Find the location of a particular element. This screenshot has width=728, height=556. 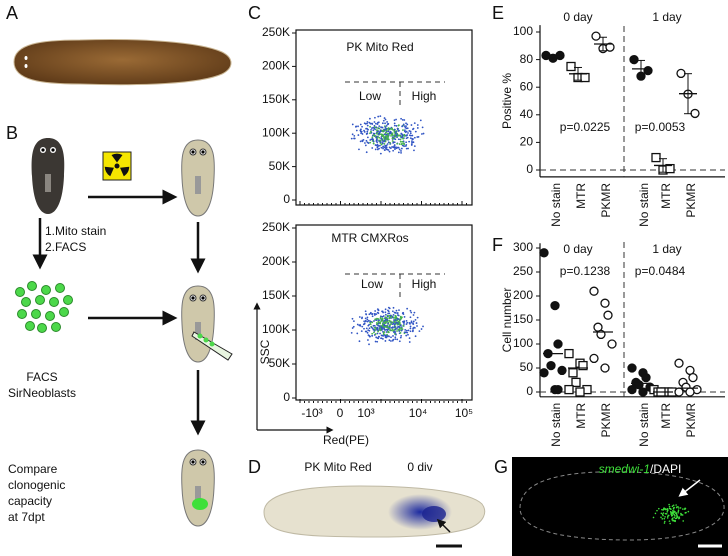

y-tick-label: 200 is located at coordinates (523, 295).